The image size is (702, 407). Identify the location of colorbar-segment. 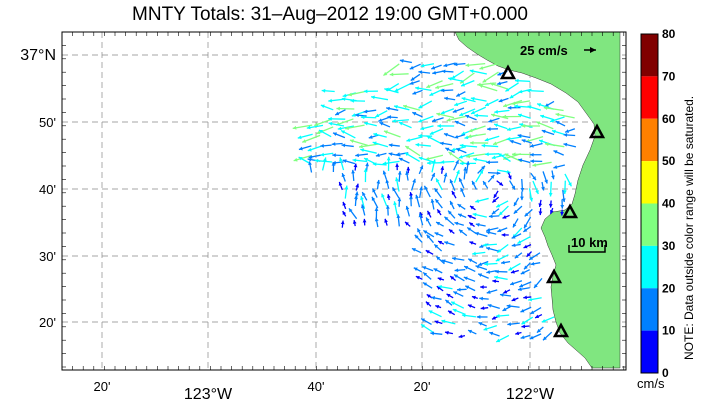
(649, 224).